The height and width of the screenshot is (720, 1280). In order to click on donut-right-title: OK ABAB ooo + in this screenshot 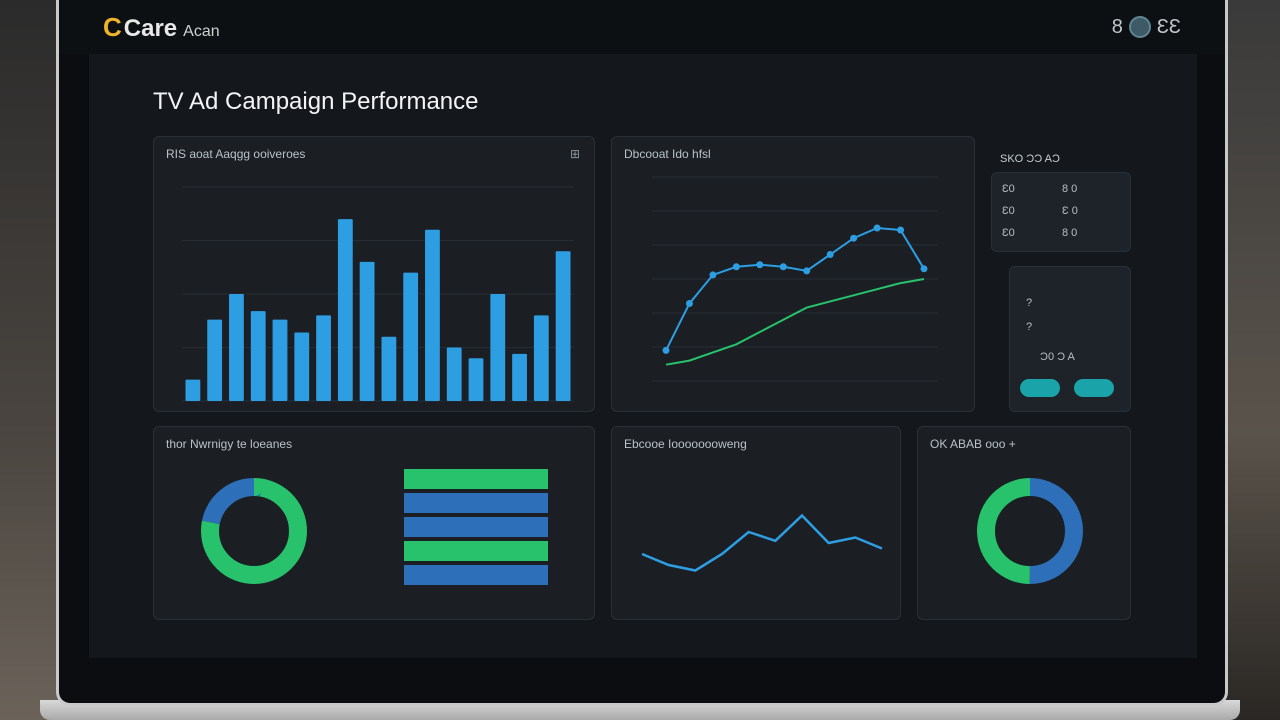, I will do `click(973, 444)`.